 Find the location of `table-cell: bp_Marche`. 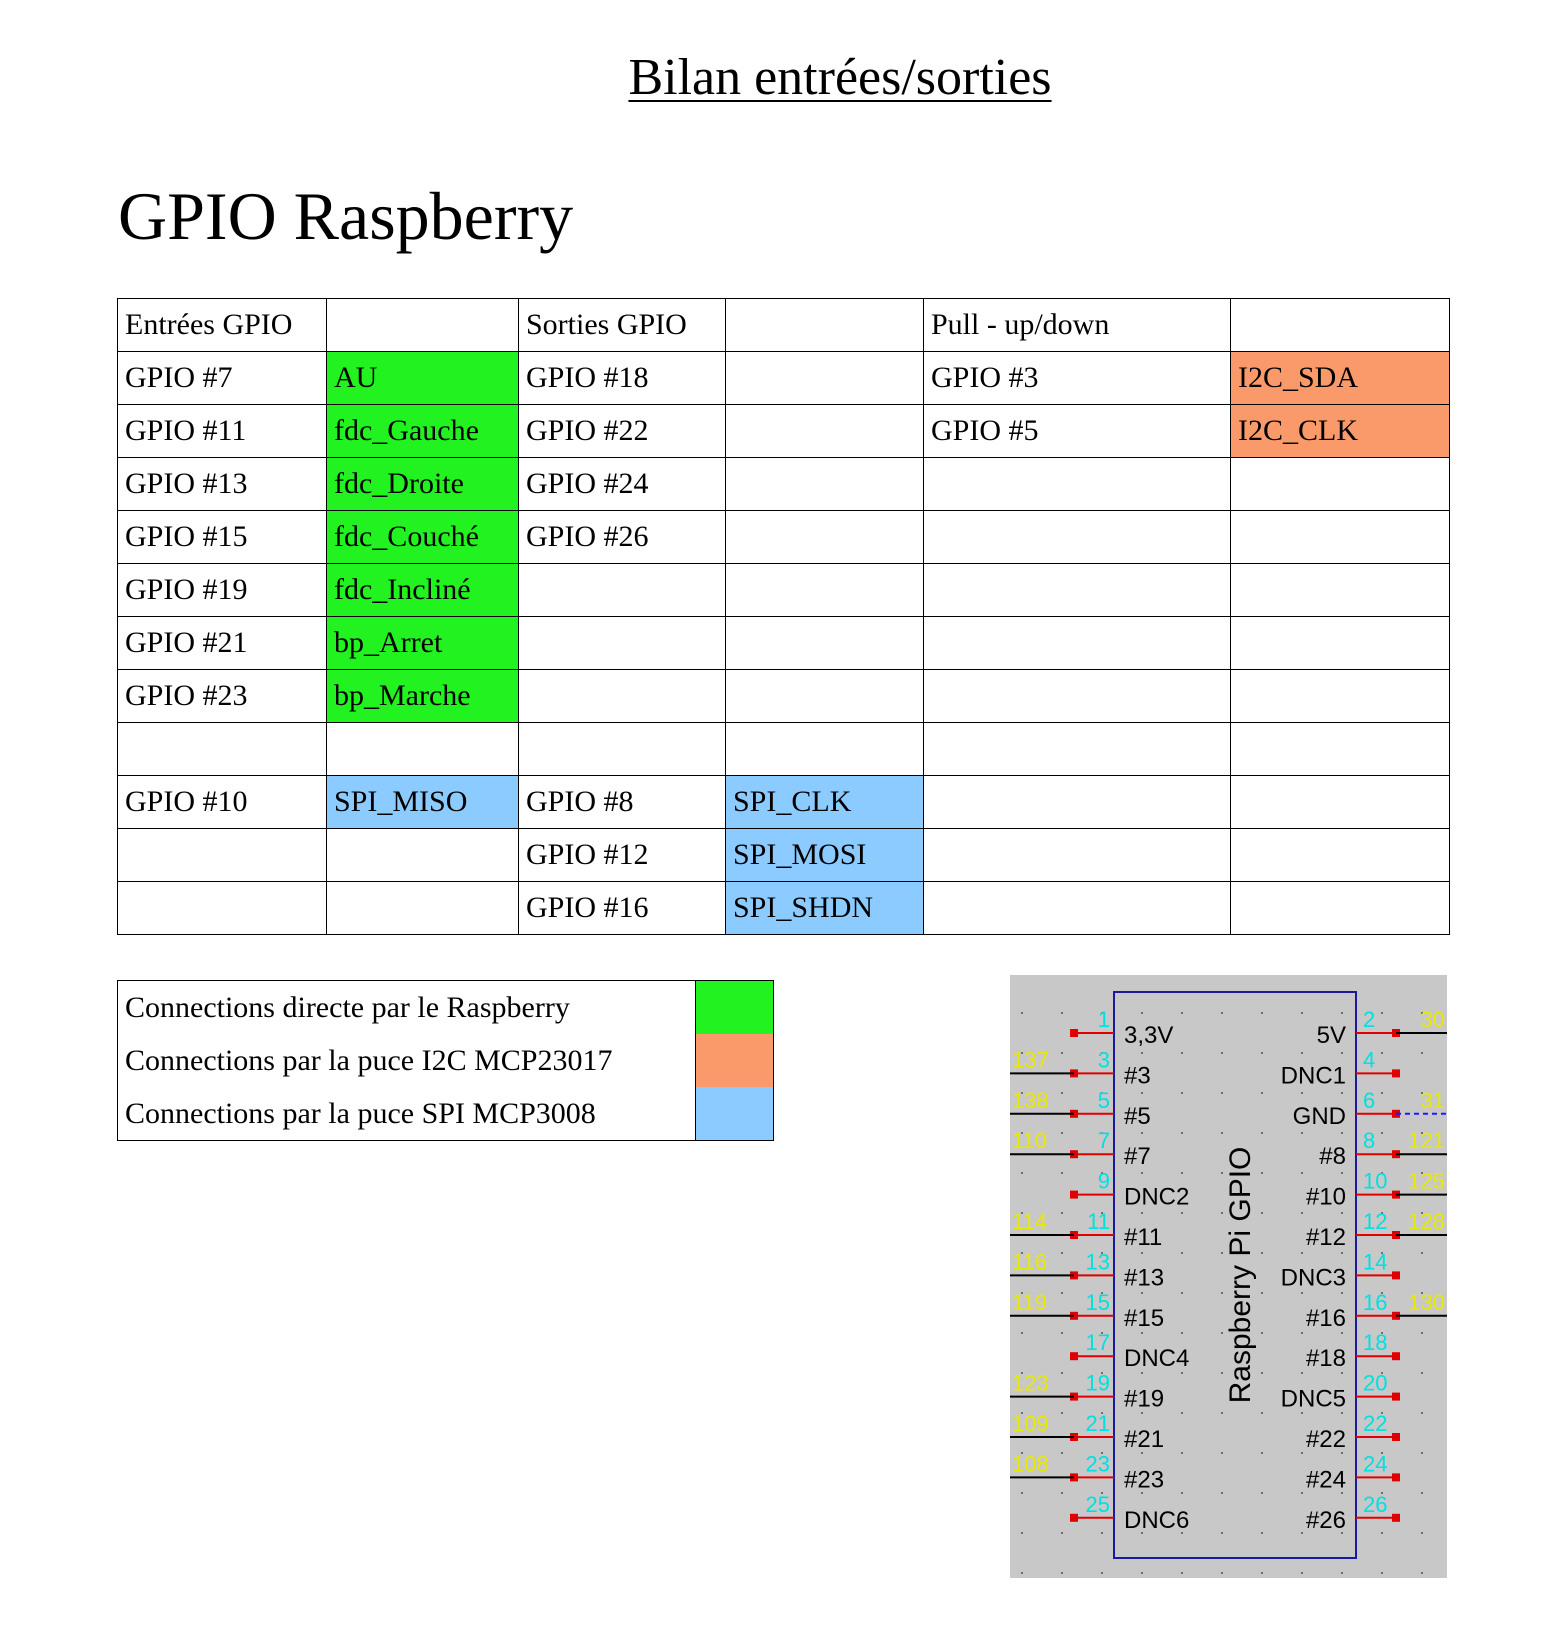

table-cell: bp_Marche is located at coordinates (422, 696).